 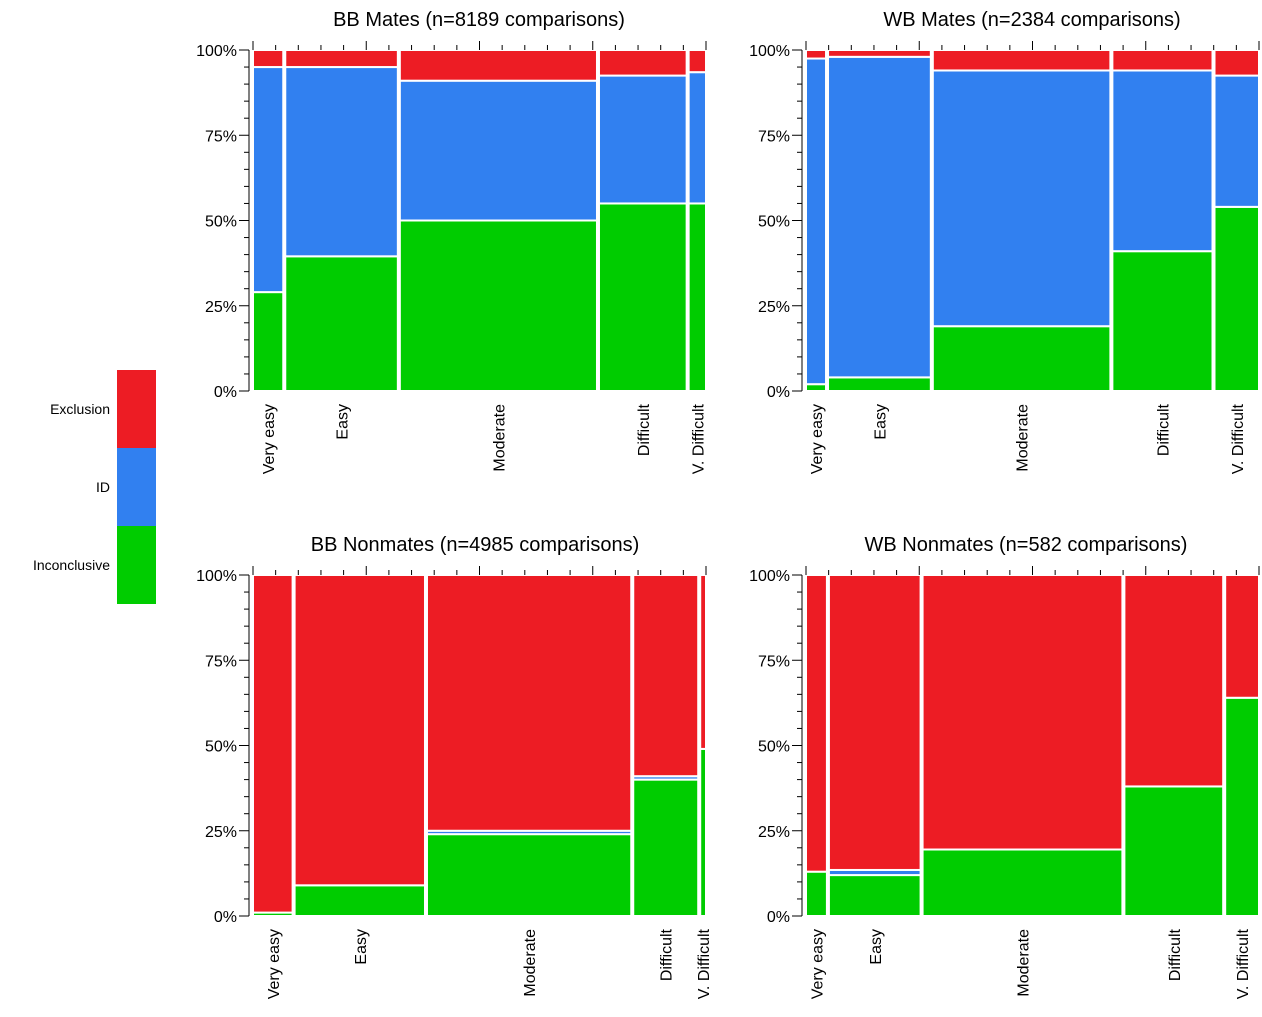 What do you see at coordinates (136, 487) in the screenshot?
I see `legend-swatch-id` at bounding box center [136, 487].